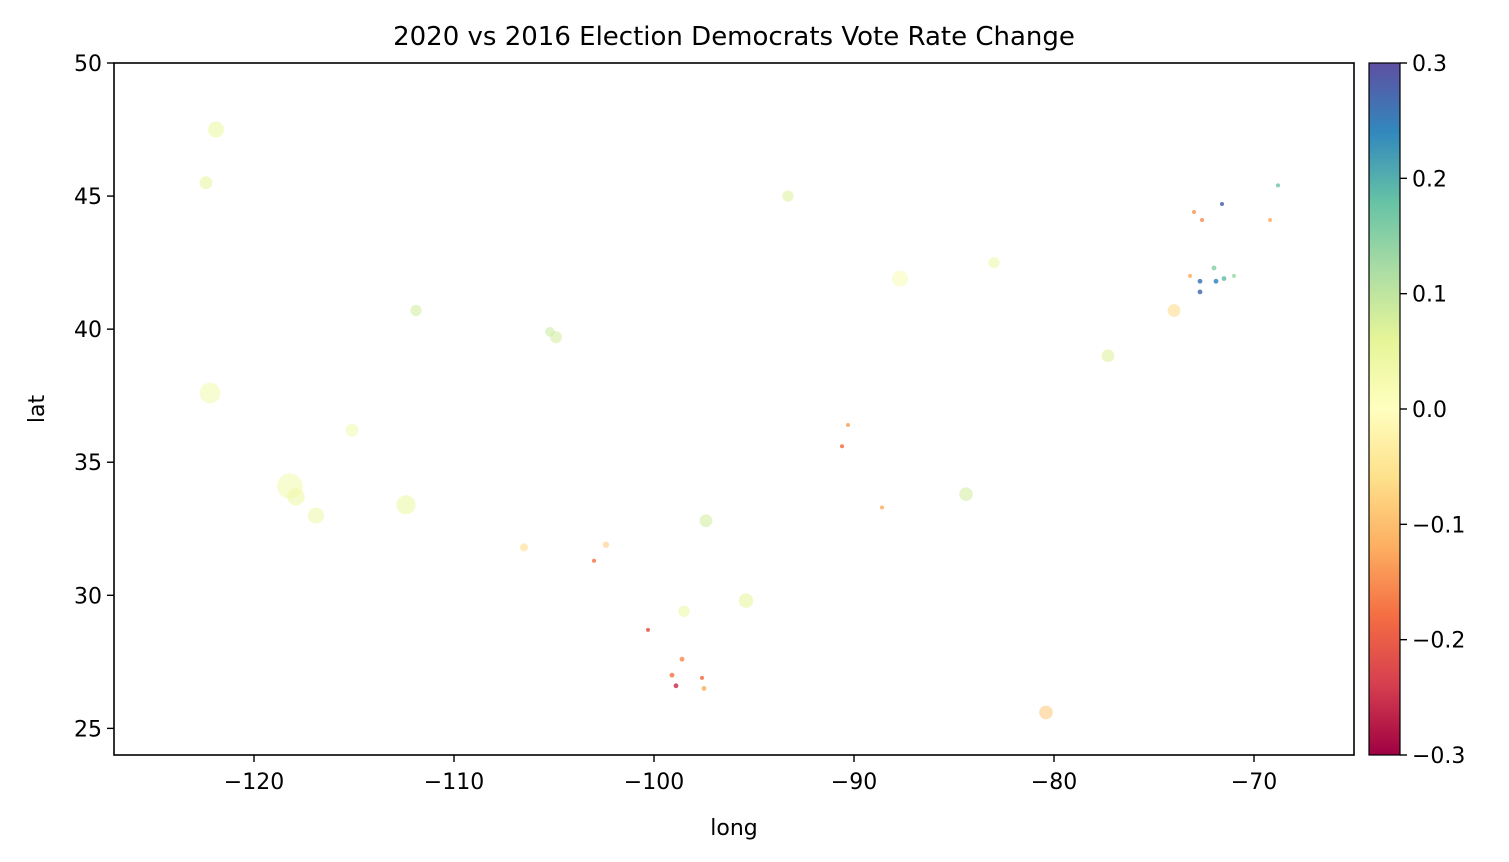  Describe the element at coordinates (1438, 525) in the screenshot. I see `colorbar-tick-label: −0.1` at that location.